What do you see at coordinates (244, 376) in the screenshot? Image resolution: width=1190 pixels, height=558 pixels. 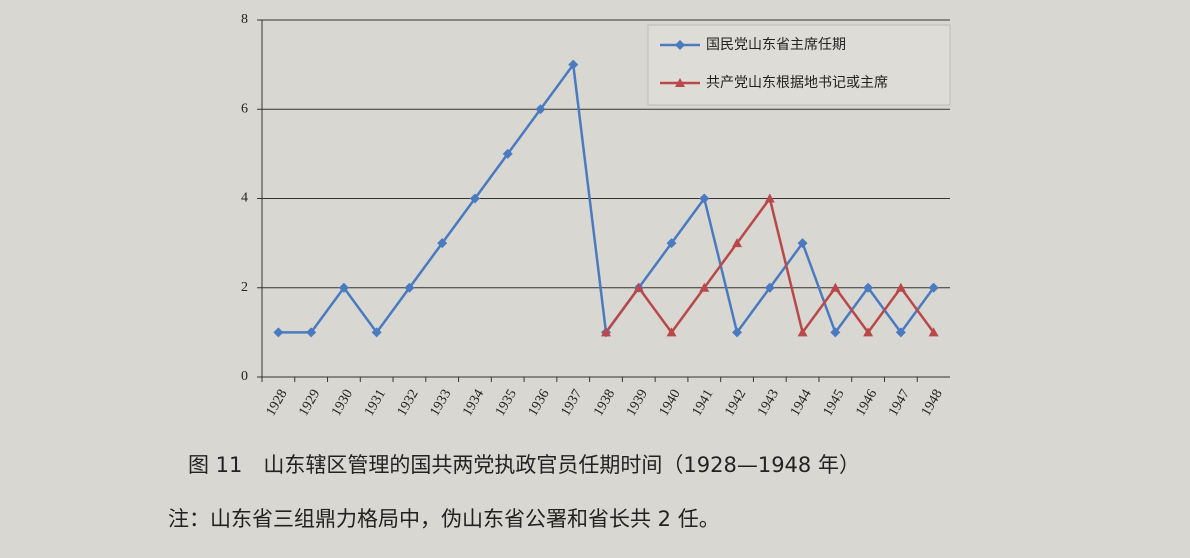 I see `y-tick-label: 0` at bounding box center [244, 376].